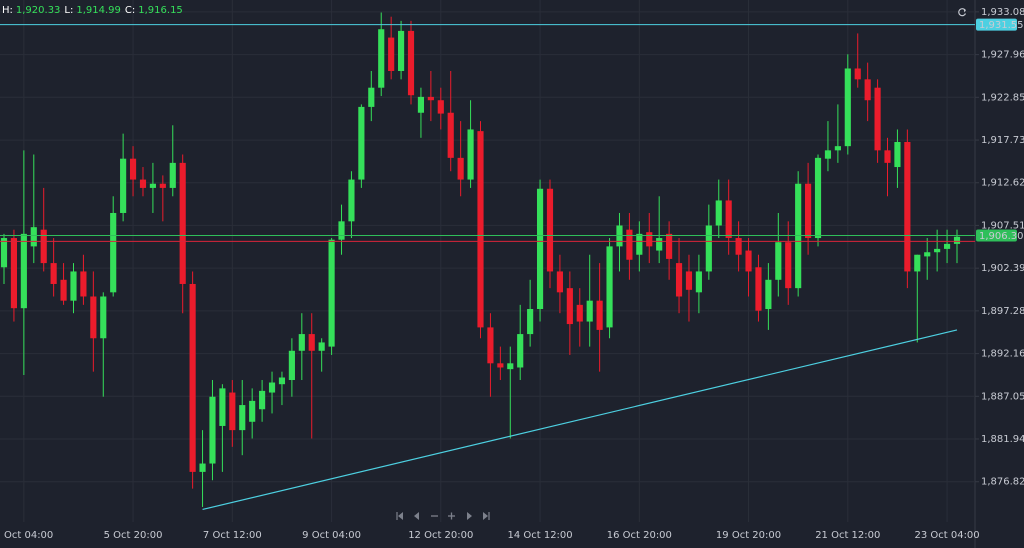  Describe the element at coordinates (98, 10) in the screenshot. I see `ohlc-value: 1,914.99` at that location.